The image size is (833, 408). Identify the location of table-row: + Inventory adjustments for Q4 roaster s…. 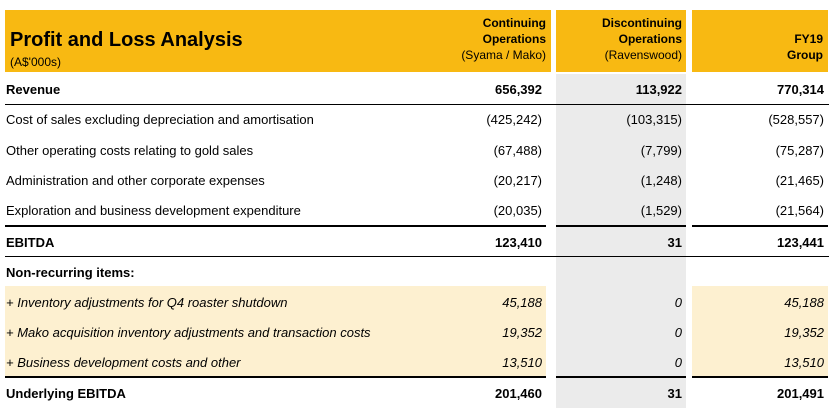
(417, 302).